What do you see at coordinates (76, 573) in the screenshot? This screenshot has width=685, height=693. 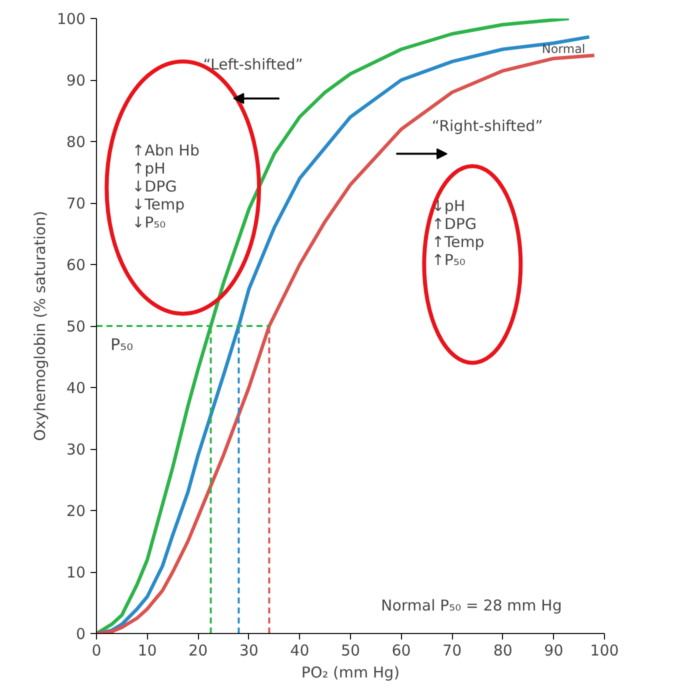 I see `y-tick-label: 10` at bounding box center [76, 573].